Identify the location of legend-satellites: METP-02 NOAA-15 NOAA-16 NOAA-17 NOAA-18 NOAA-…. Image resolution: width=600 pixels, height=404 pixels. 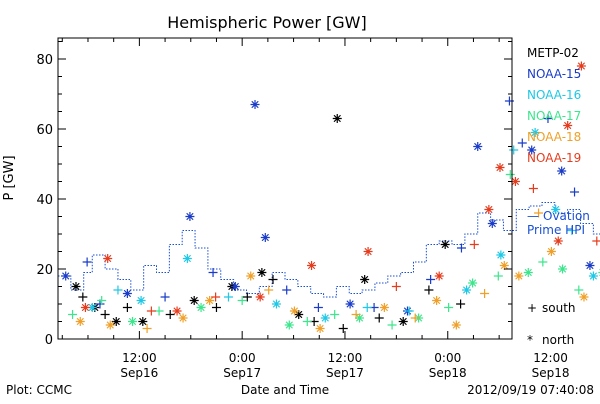
(554, 105).